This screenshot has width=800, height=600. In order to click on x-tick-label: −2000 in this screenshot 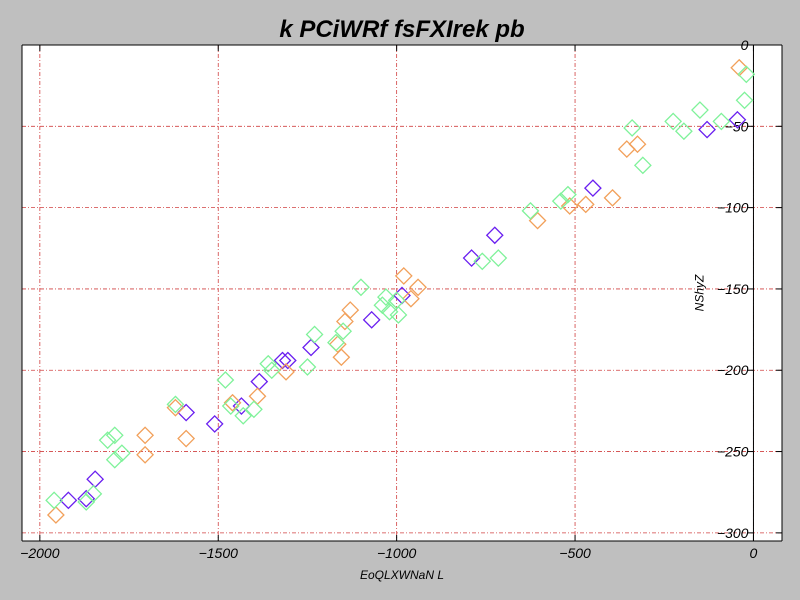, I will do `click(40, 553)`.